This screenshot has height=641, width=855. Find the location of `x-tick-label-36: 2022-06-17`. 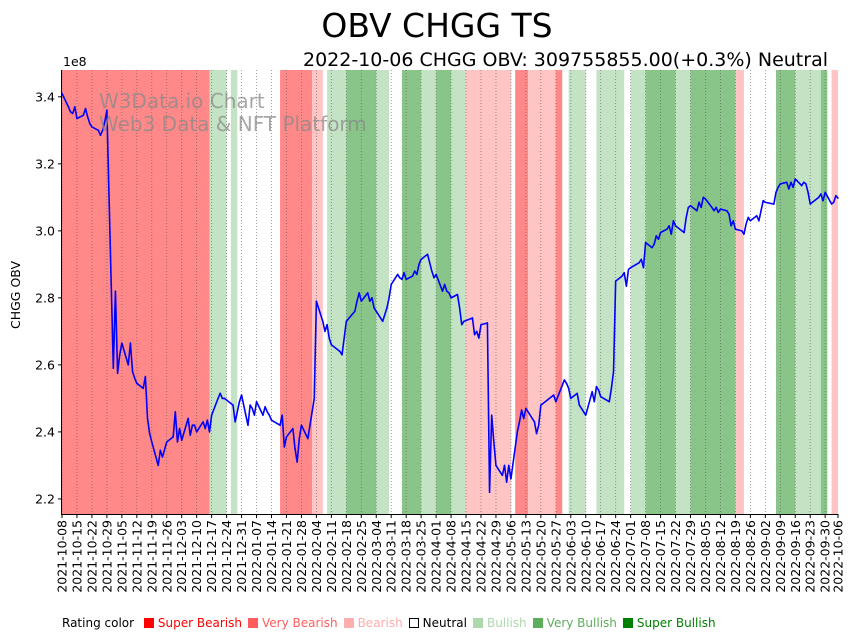

x-tick-label-36: 2022-06-17 is located at coordinates (600, 556).